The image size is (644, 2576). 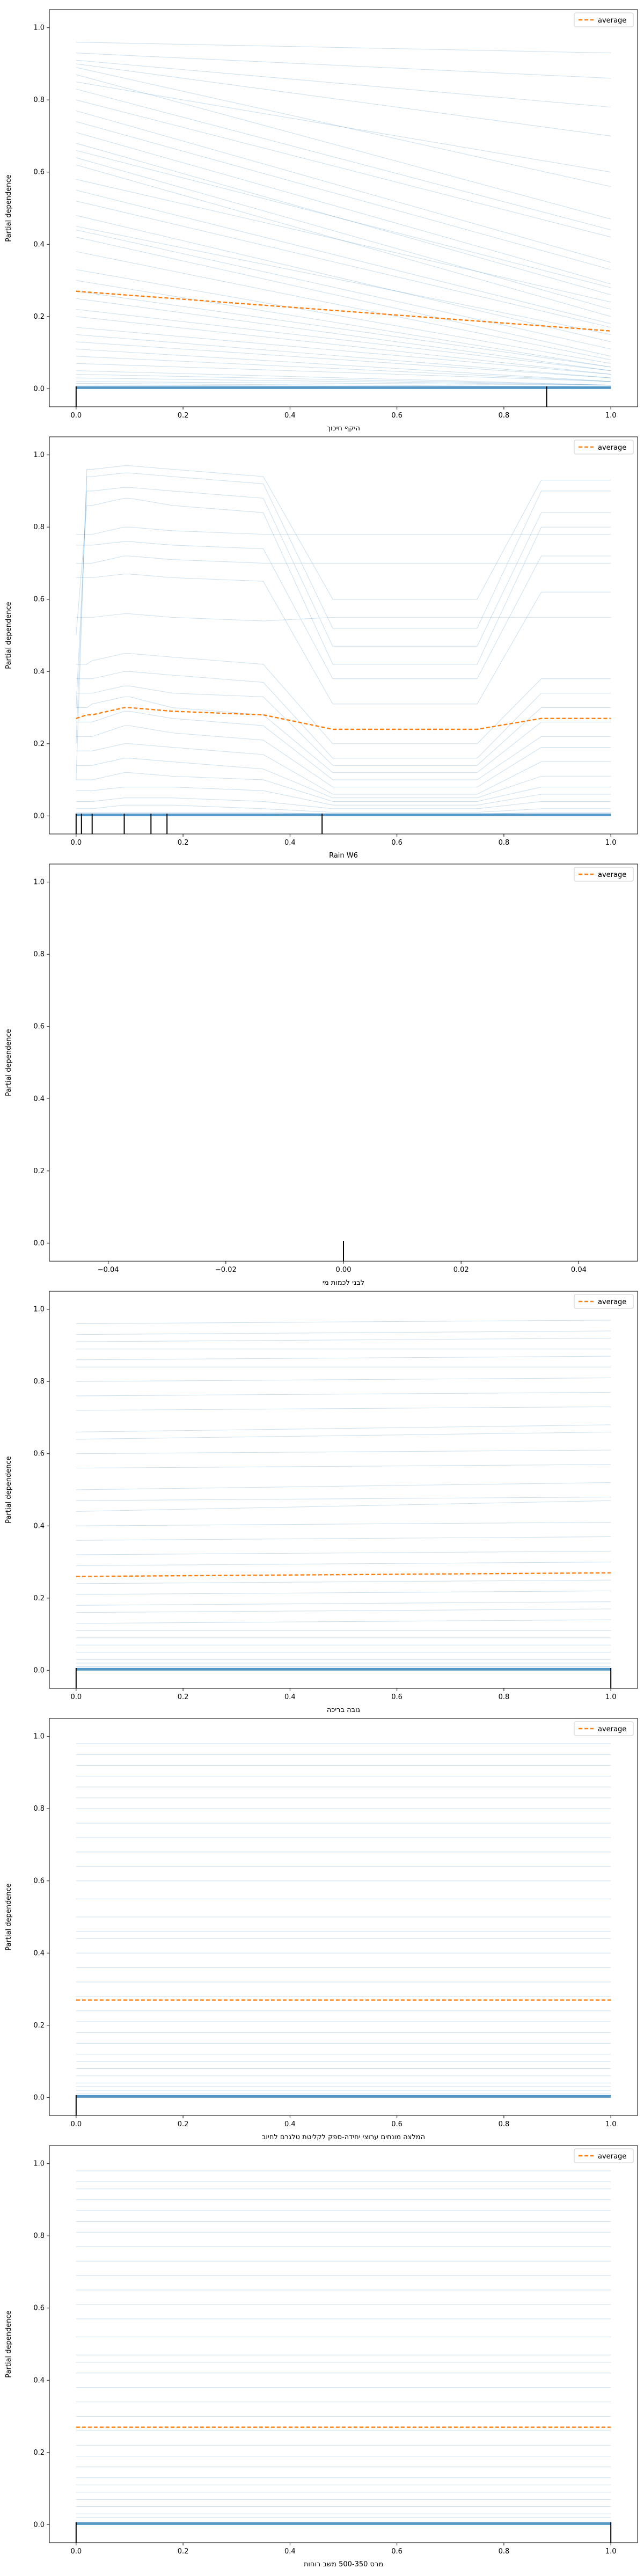 I want to click on x-tick-label: 0.0, so click(x=76, y=416).